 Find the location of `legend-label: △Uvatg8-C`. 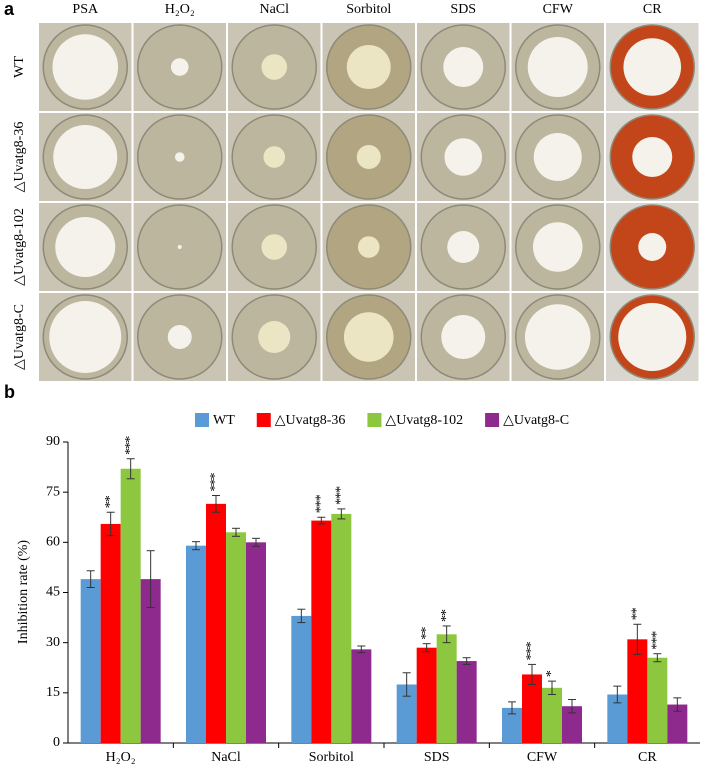

legend-label: △Uvatg8-C is located at coordinates (536, 420).